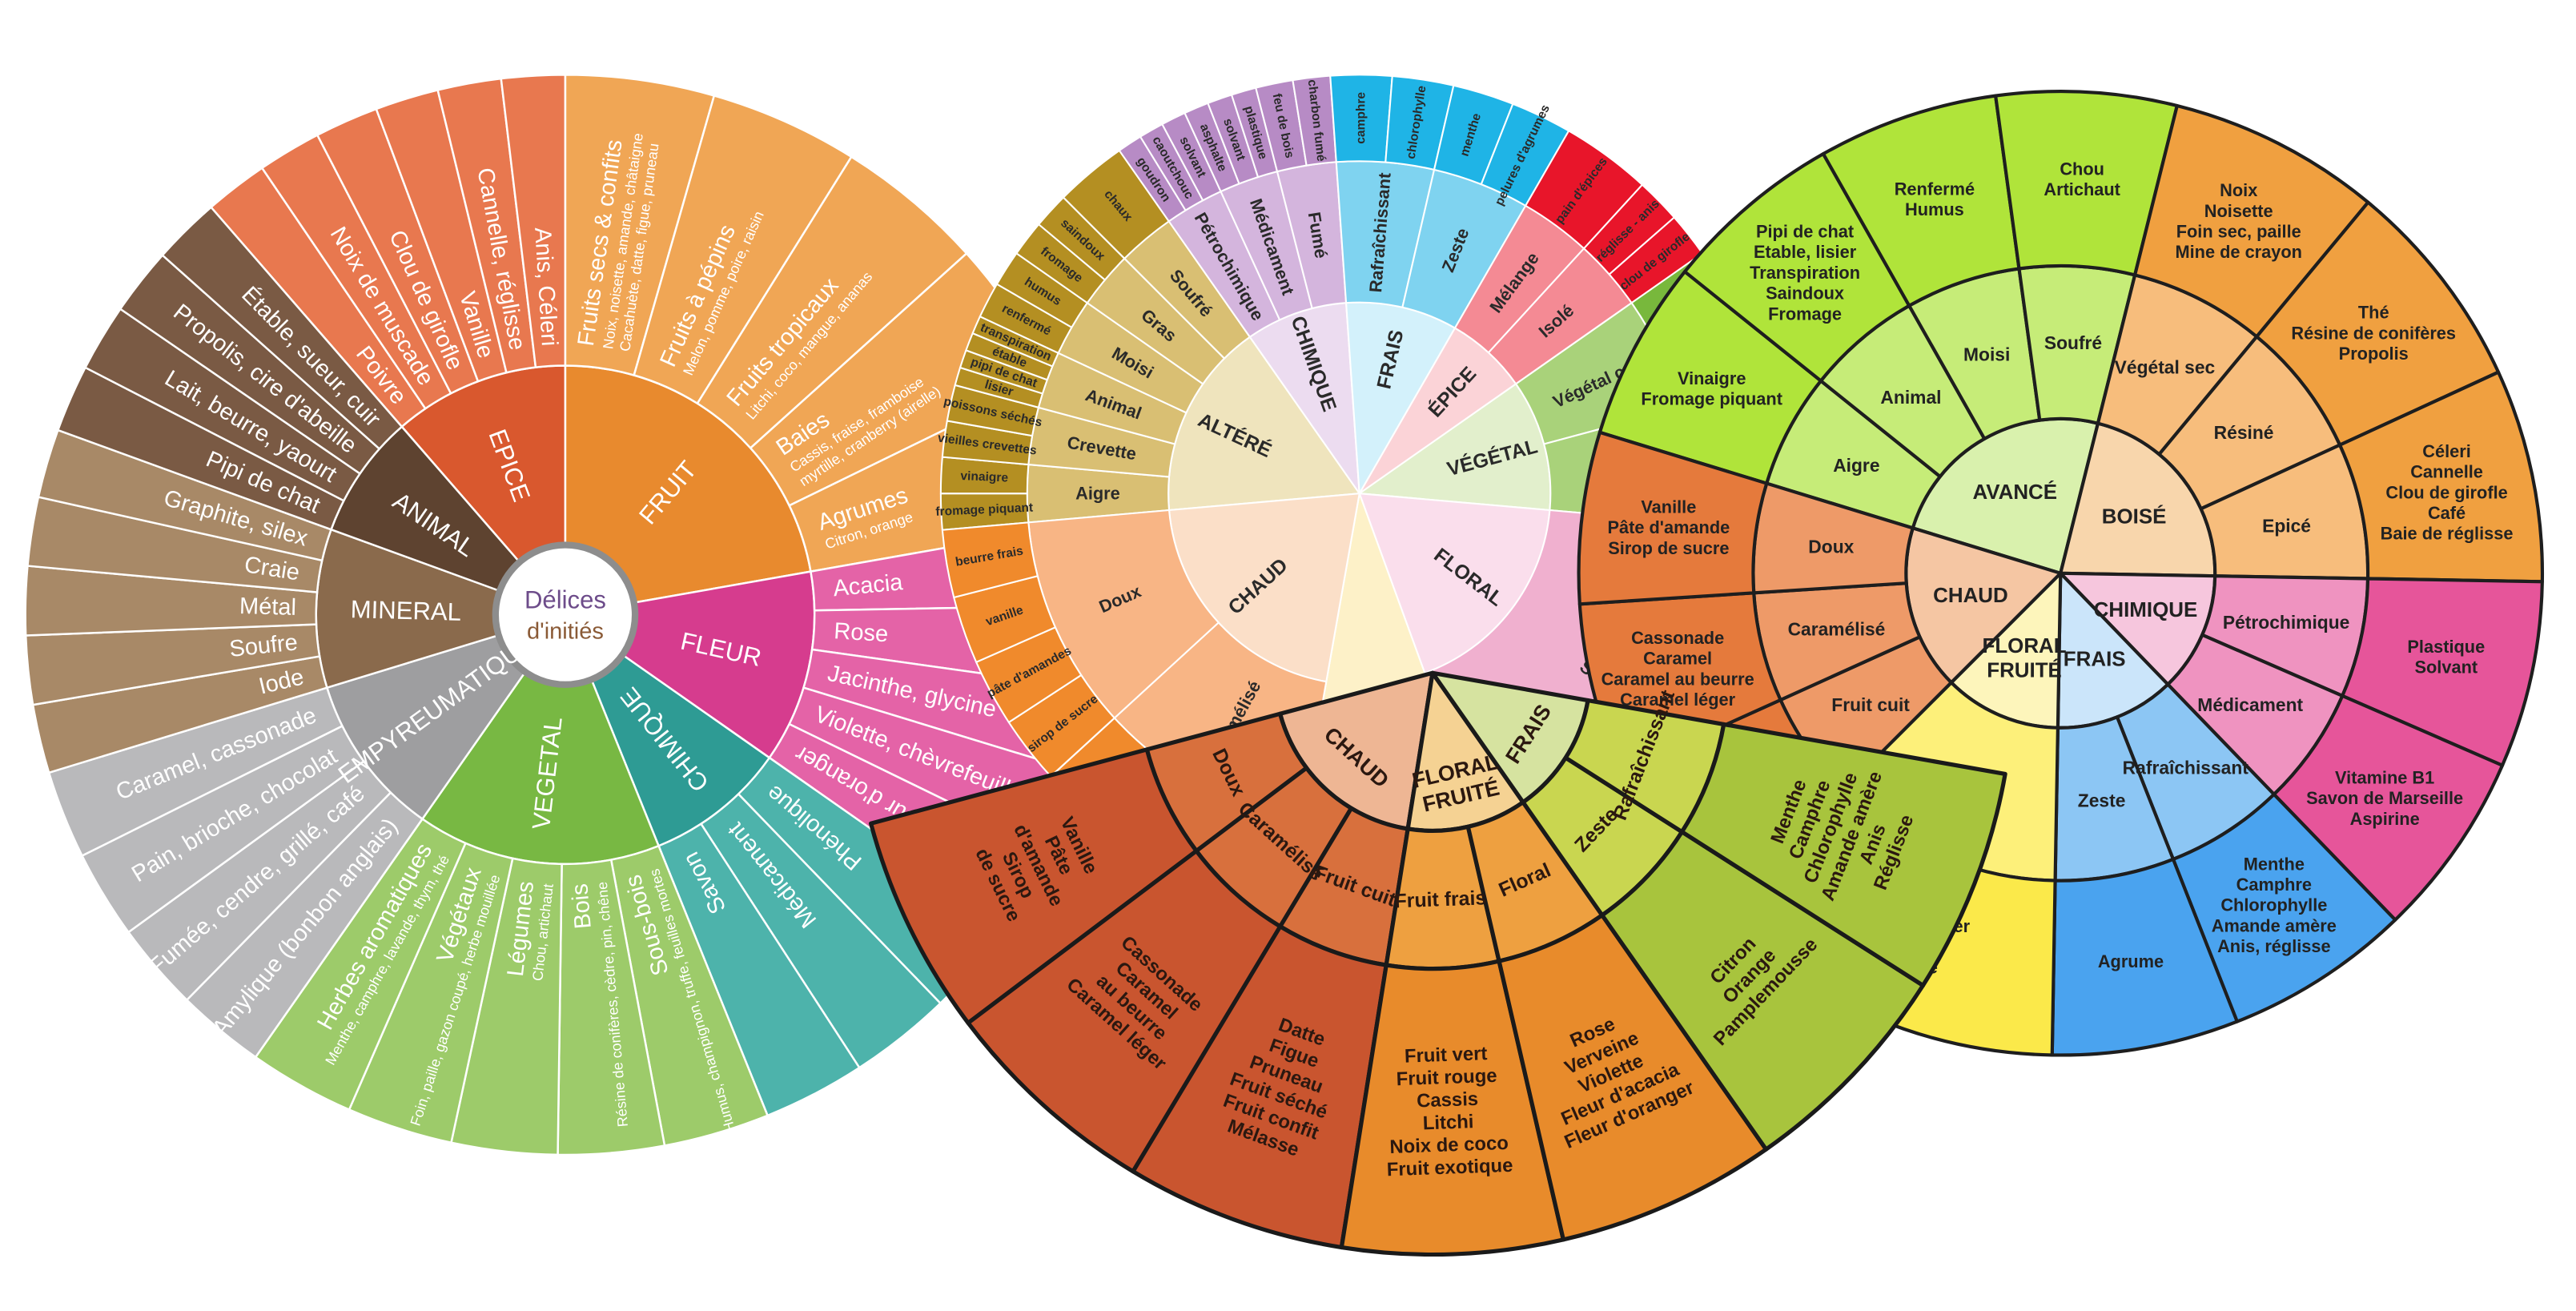  Describe the element at coordinates (1711, 399) in the screenshot. I see `flavor-label: Fromage piquant` at that location.